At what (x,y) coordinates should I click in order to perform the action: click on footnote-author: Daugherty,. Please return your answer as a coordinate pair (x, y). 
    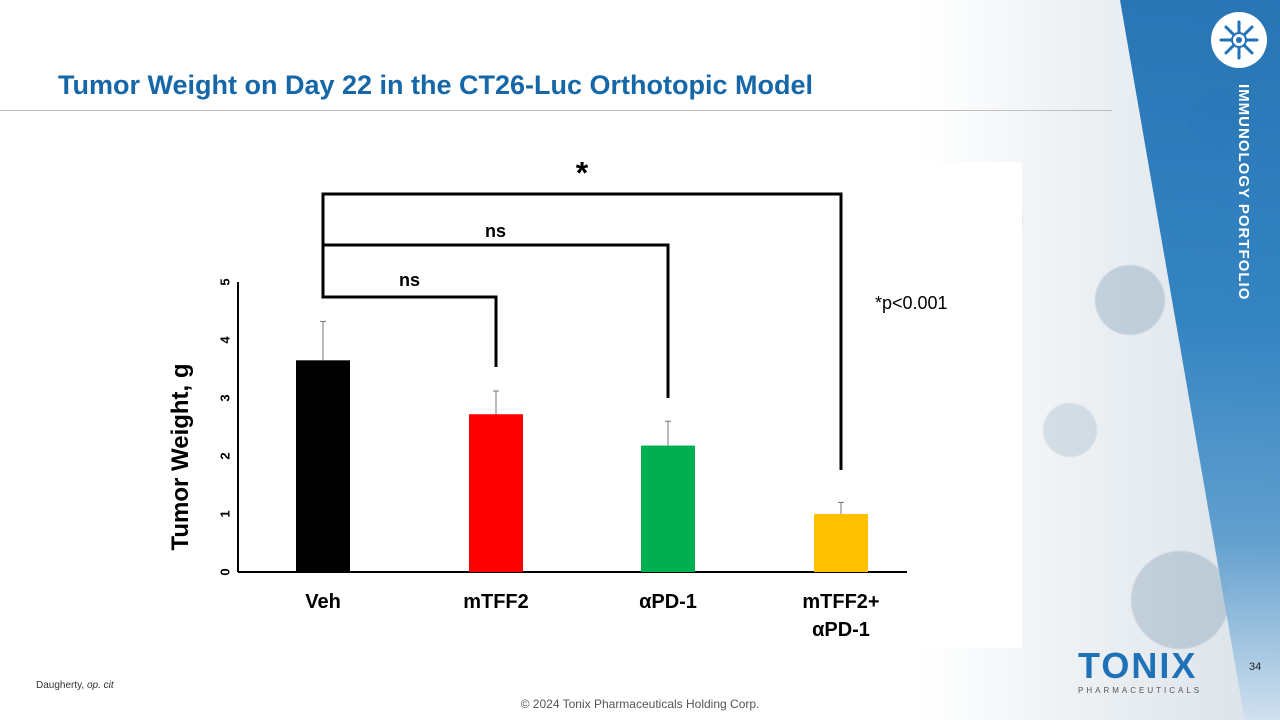
    Looking at the image, I should click on (61, 685).